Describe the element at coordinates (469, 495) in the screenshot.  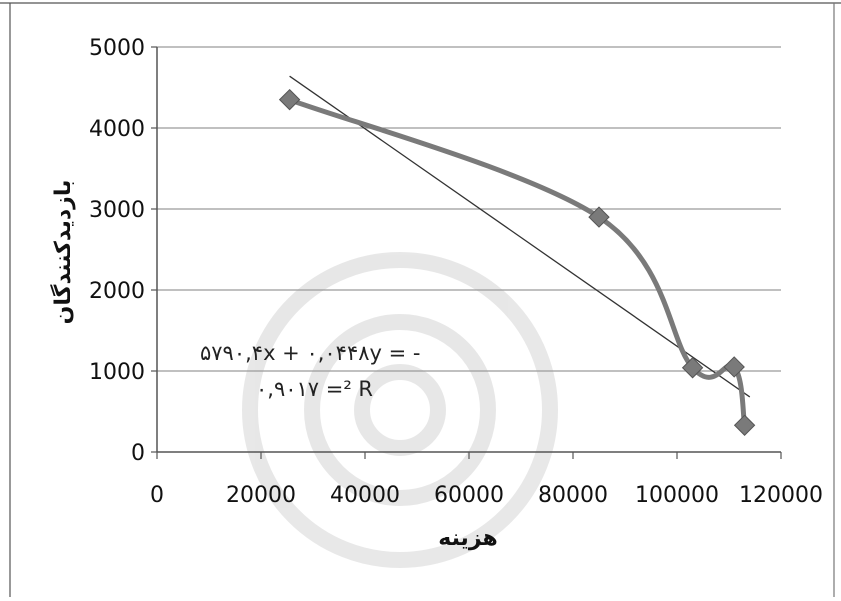
I see `x-tick-label: 60000` at that location.